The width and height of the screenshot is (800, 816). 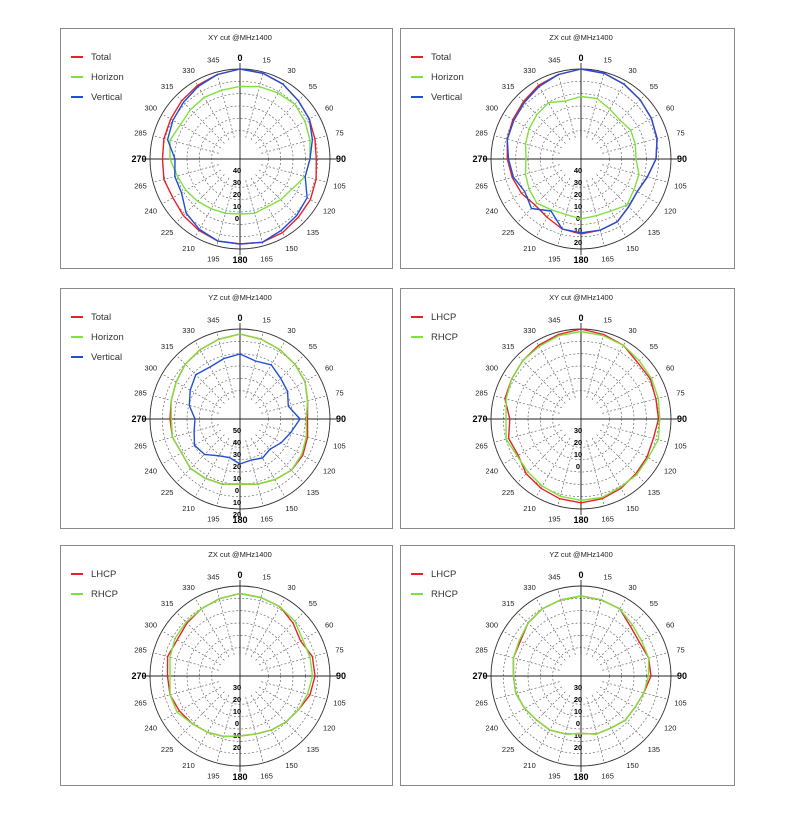 What do you see at coordinates (107, 337) in the screenshot?
I see `legend-label: Horizon` at bounding box center [107, 337].